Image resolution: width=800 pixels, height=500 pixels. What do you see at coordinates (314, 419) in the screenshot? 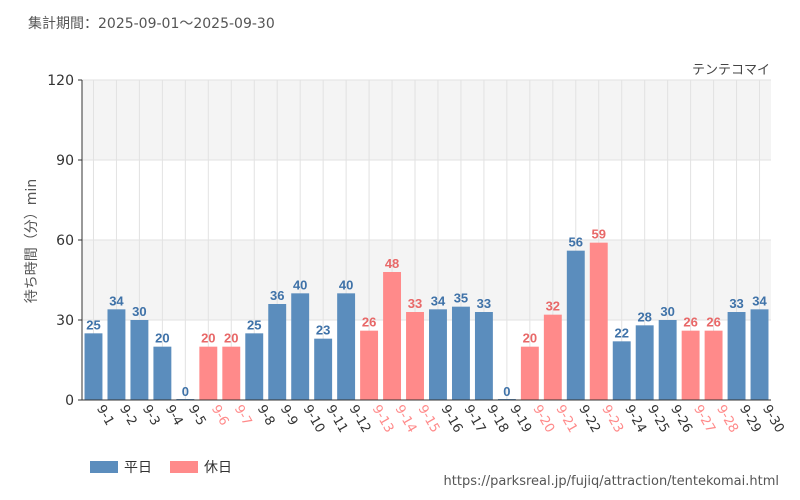
I see `x-tick-label-9-10: 9-10` at bounding box center [314, 419].